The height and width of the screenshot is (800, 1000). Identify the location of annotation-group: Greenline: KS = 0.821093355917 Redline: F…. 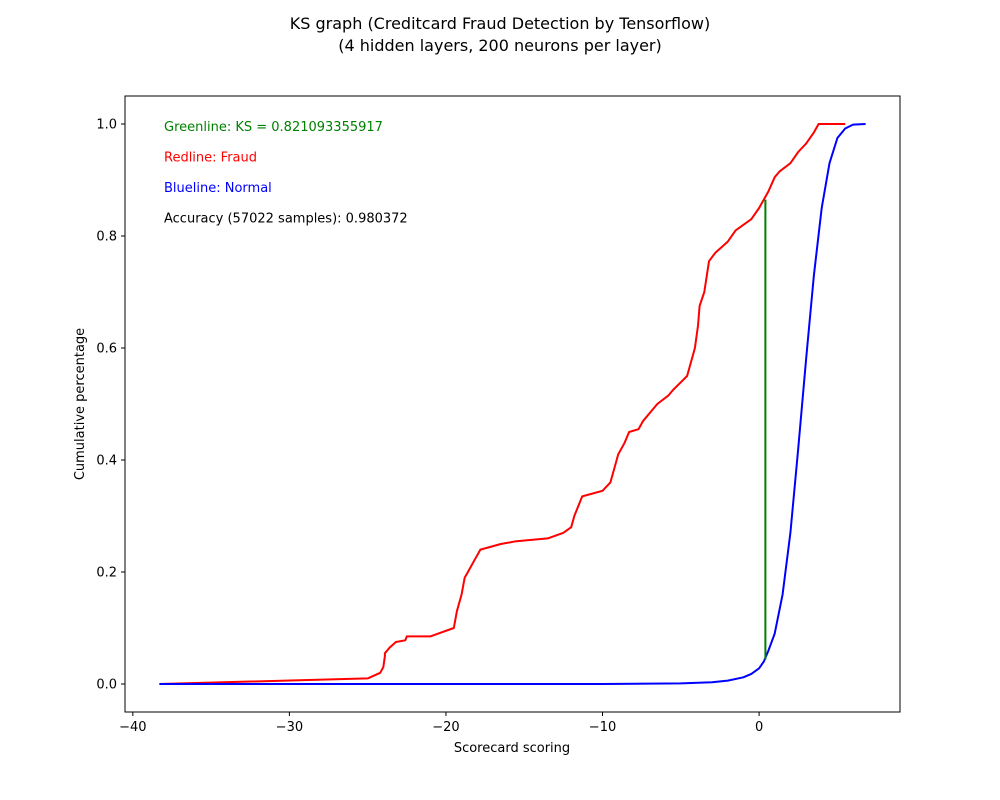
(286, 173).